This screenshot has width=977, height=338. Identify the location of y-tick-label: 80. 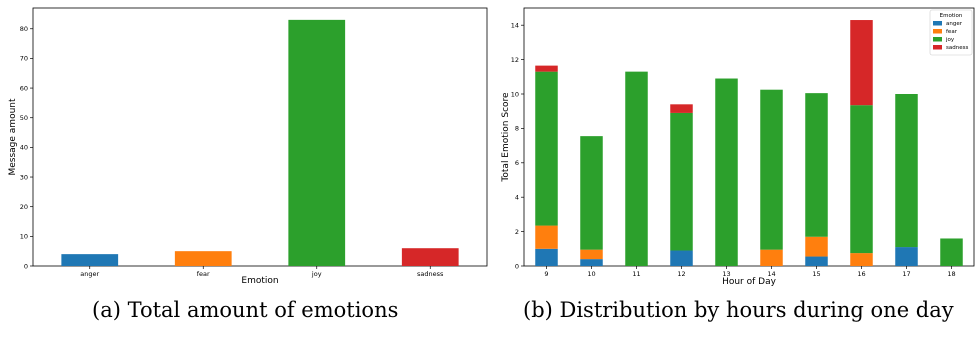
(24, 29).